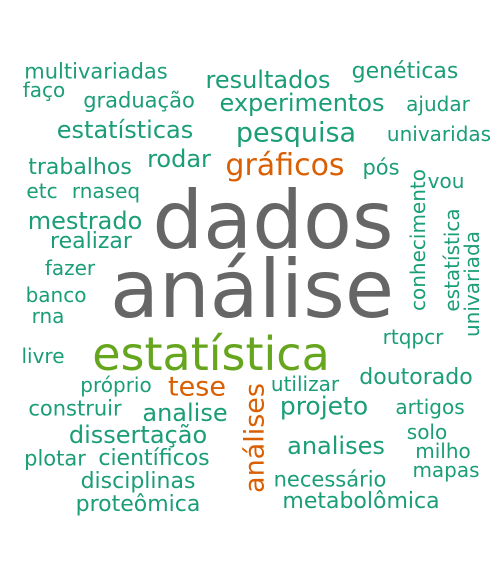 Image resolution: width=504 pixels, height=576 pixels. Describe the element at coordinates (75, 408) in the screenshot. I see `word-35: construir` at that location.